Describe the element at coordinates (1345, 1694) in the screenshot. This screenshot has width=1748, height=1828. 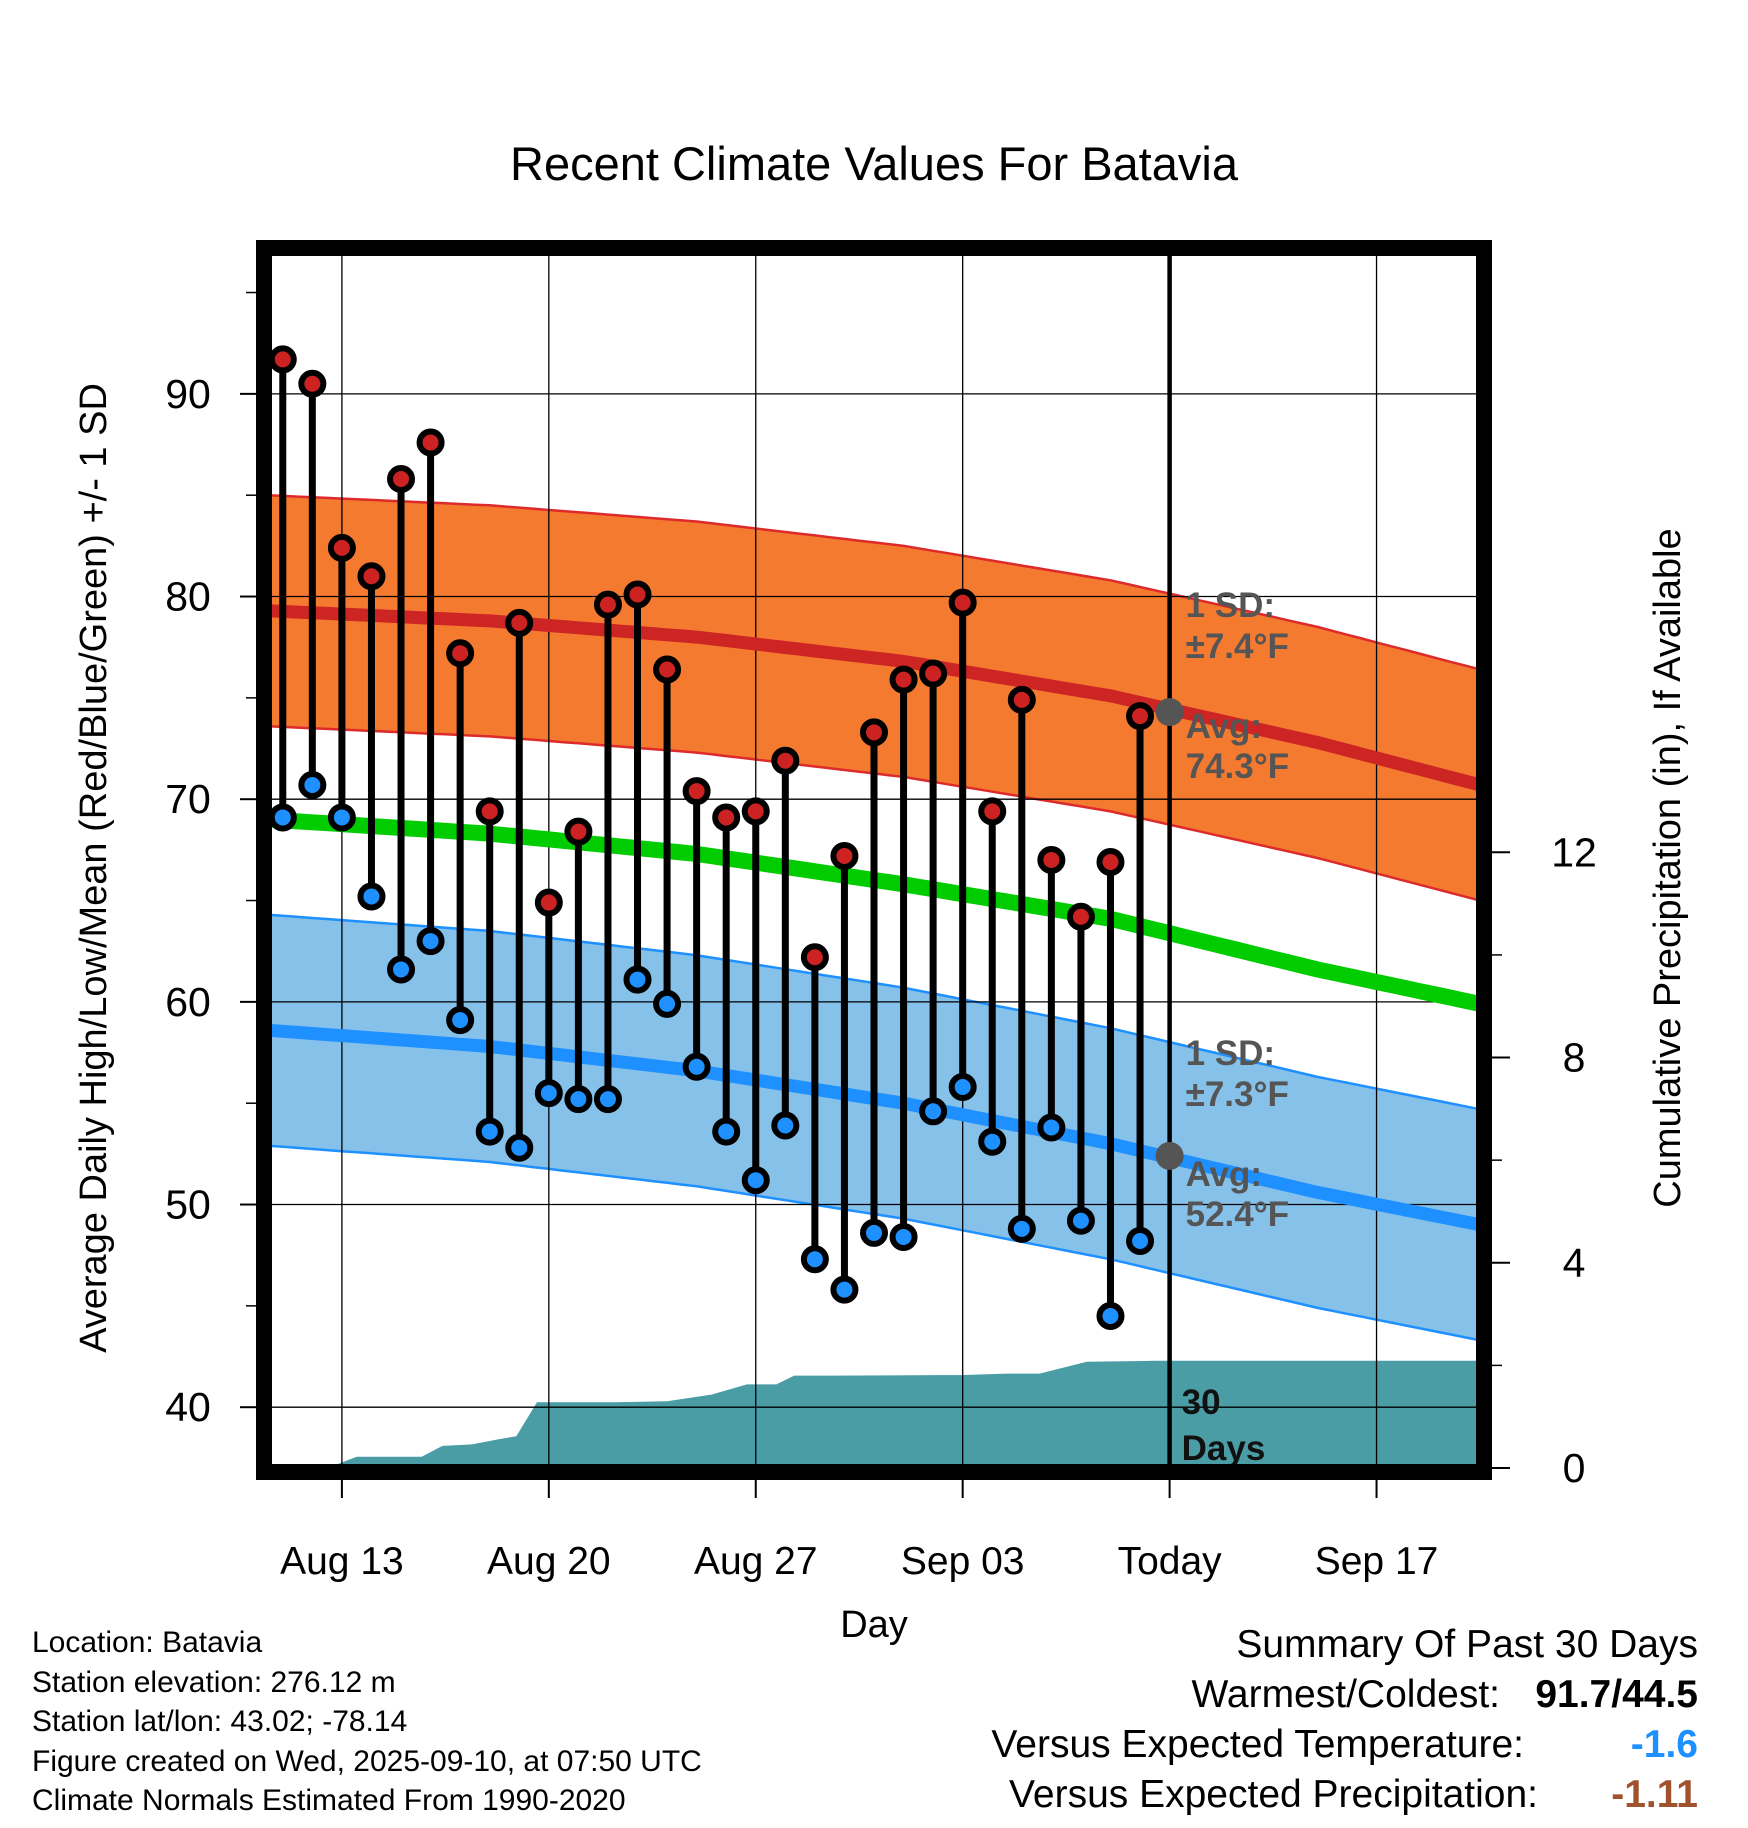
I see `summary-warmest-label: Warmest/Coldest:` at that location.